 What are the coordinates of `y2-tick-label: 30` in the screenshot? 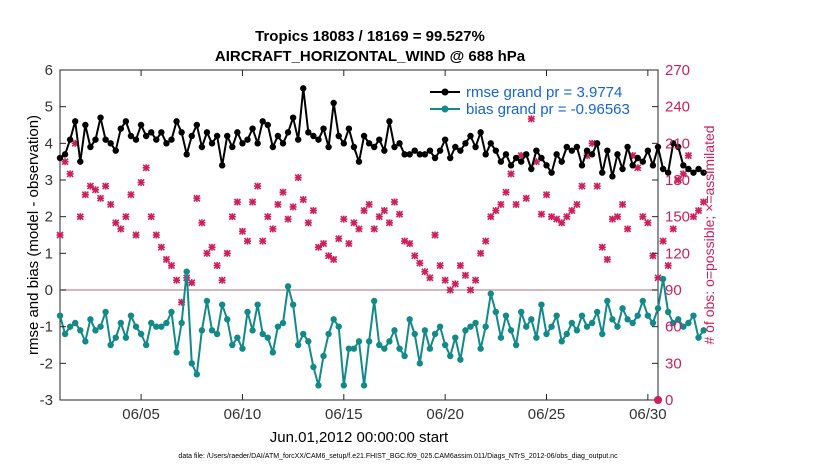 It's located at (673, 363).